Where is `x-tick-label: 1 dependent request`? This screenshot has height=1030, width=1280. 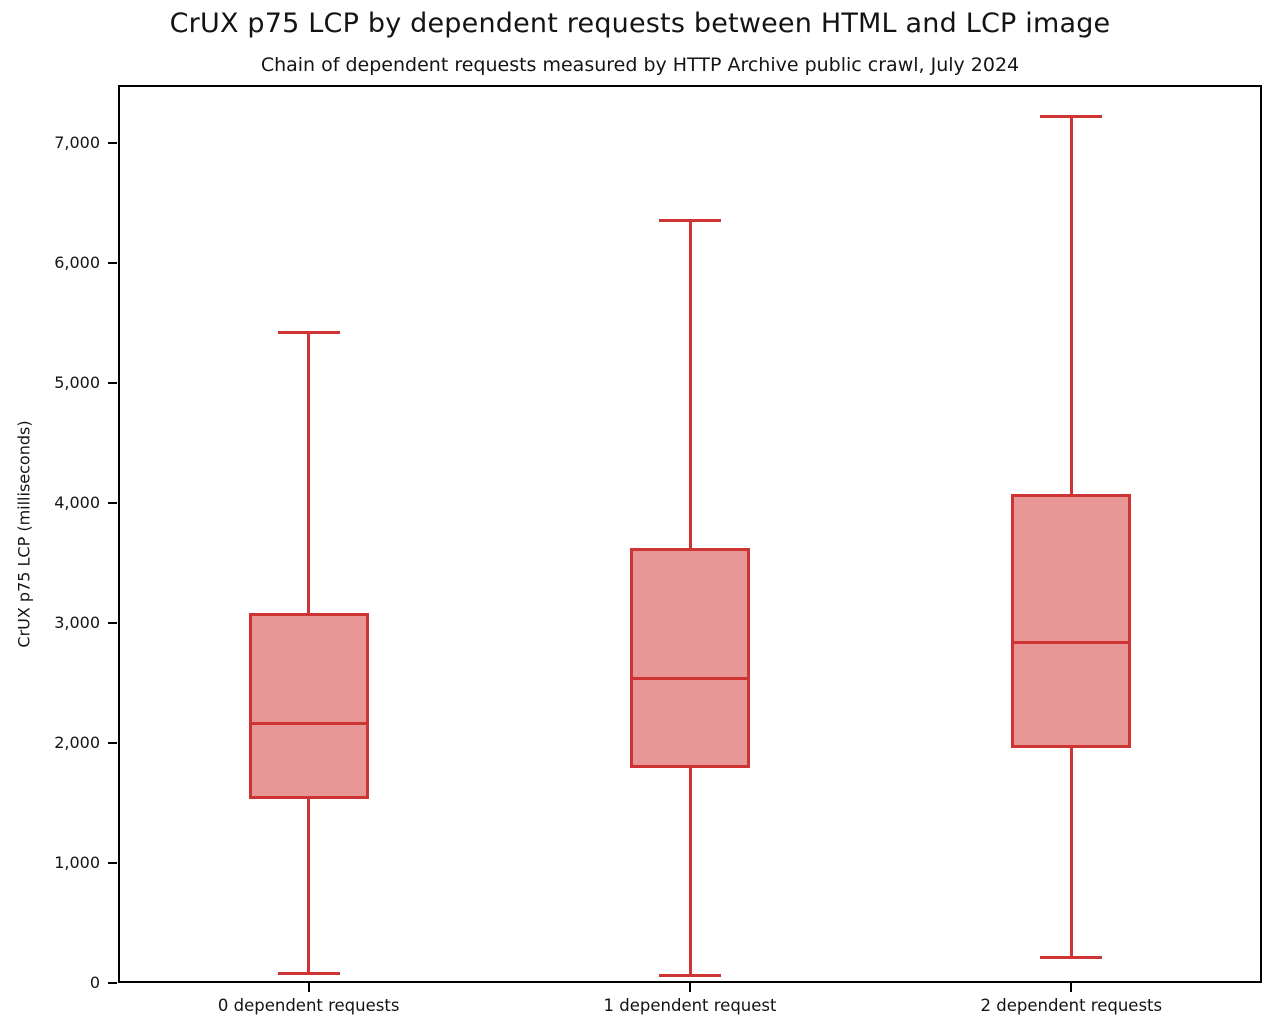
x-tick-label: 1 dependent request is located at coordinates (690, 1005).